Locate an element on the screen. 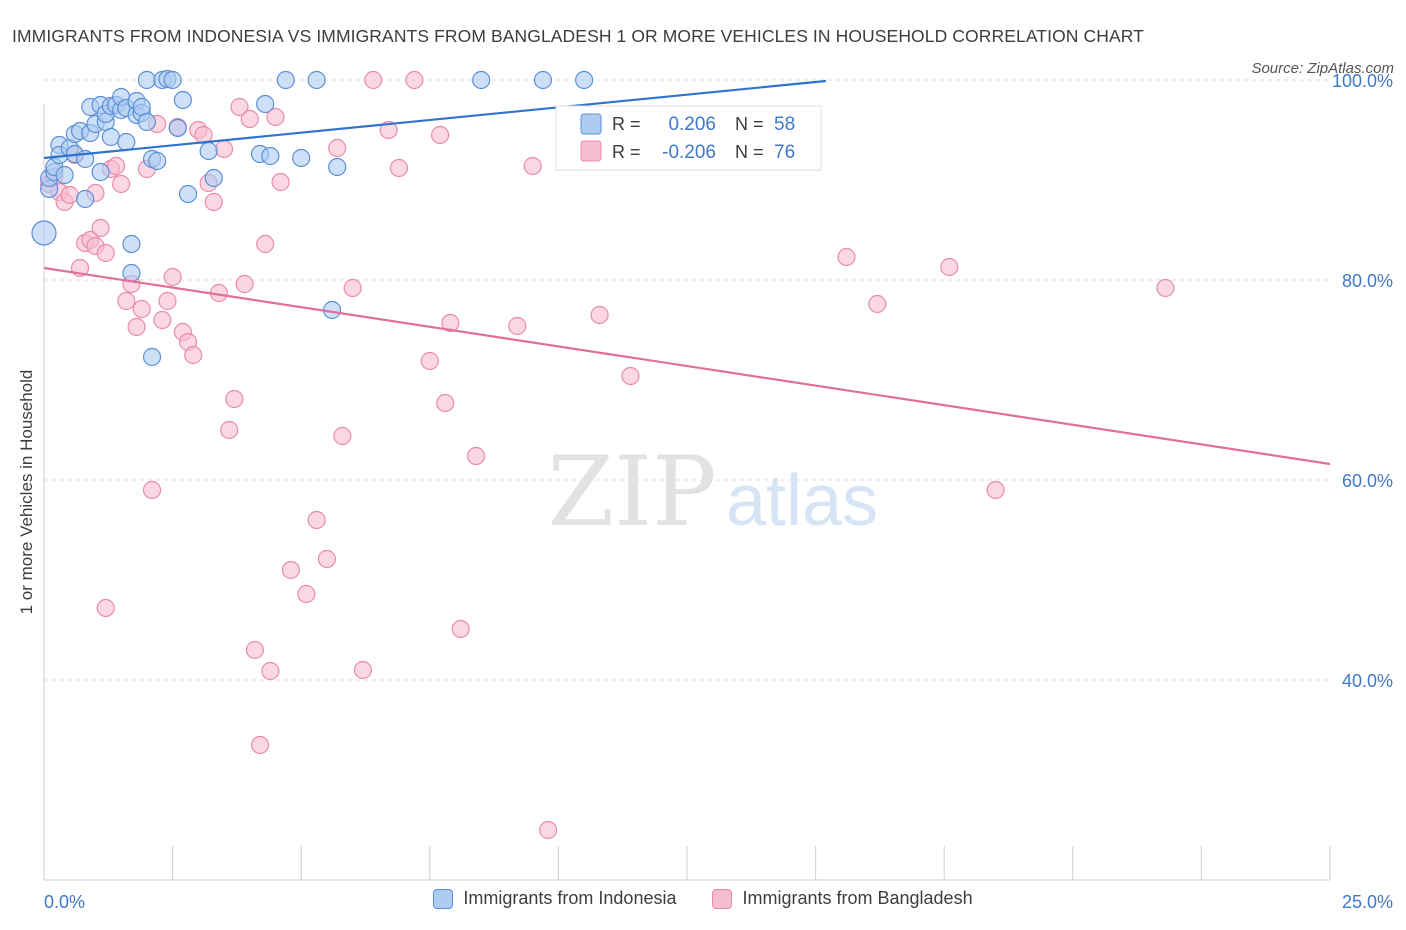 The image size is (1406, 930). source-label: Source: ZipAtlas.com is located at coordinates (1322, 68).